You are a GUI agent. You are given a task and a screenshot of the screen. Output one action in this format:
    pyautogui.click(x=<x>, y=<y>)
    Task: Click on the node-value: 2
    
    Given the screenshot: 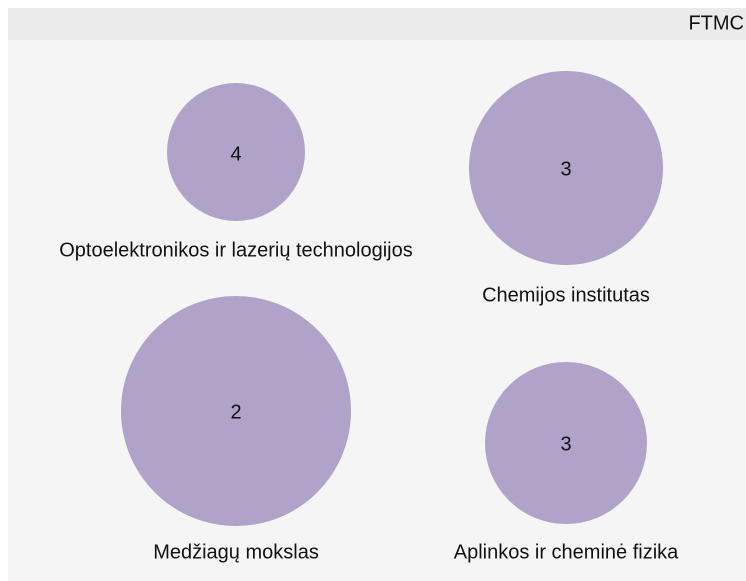 What is the action you would take?
    pyautogui.click(x=235, y=412)
    